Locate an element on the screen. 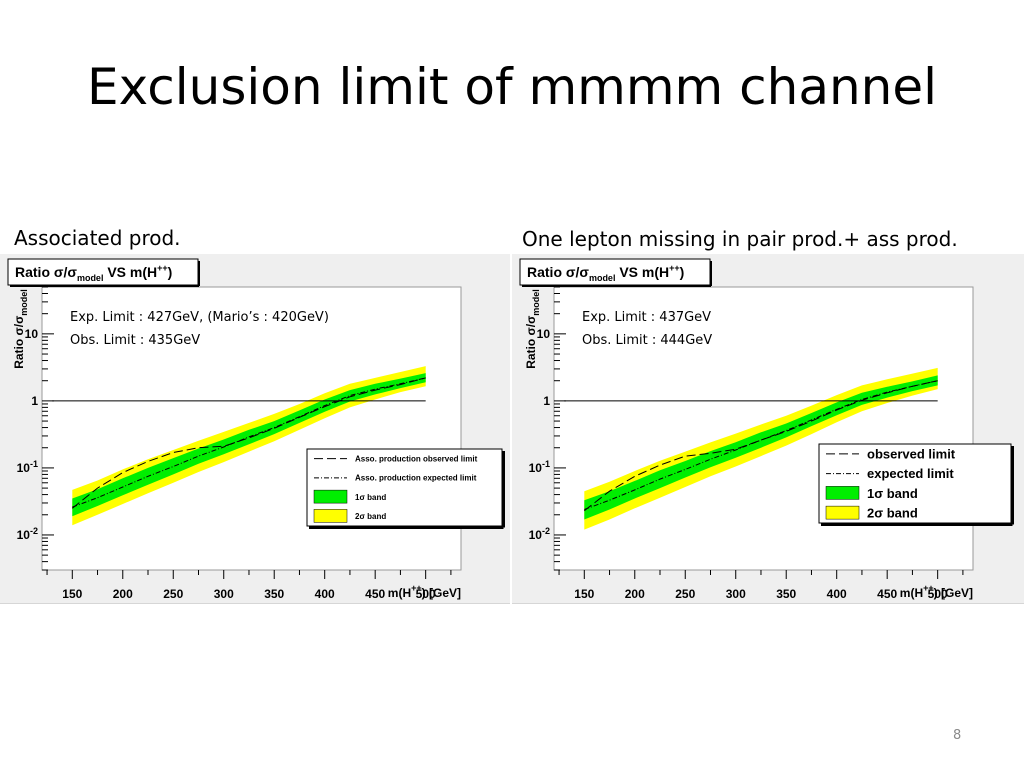 The image size is (1024, 768). limit-annotation: Obs. Limit : 435GeV is located at coordinates (135, 340).